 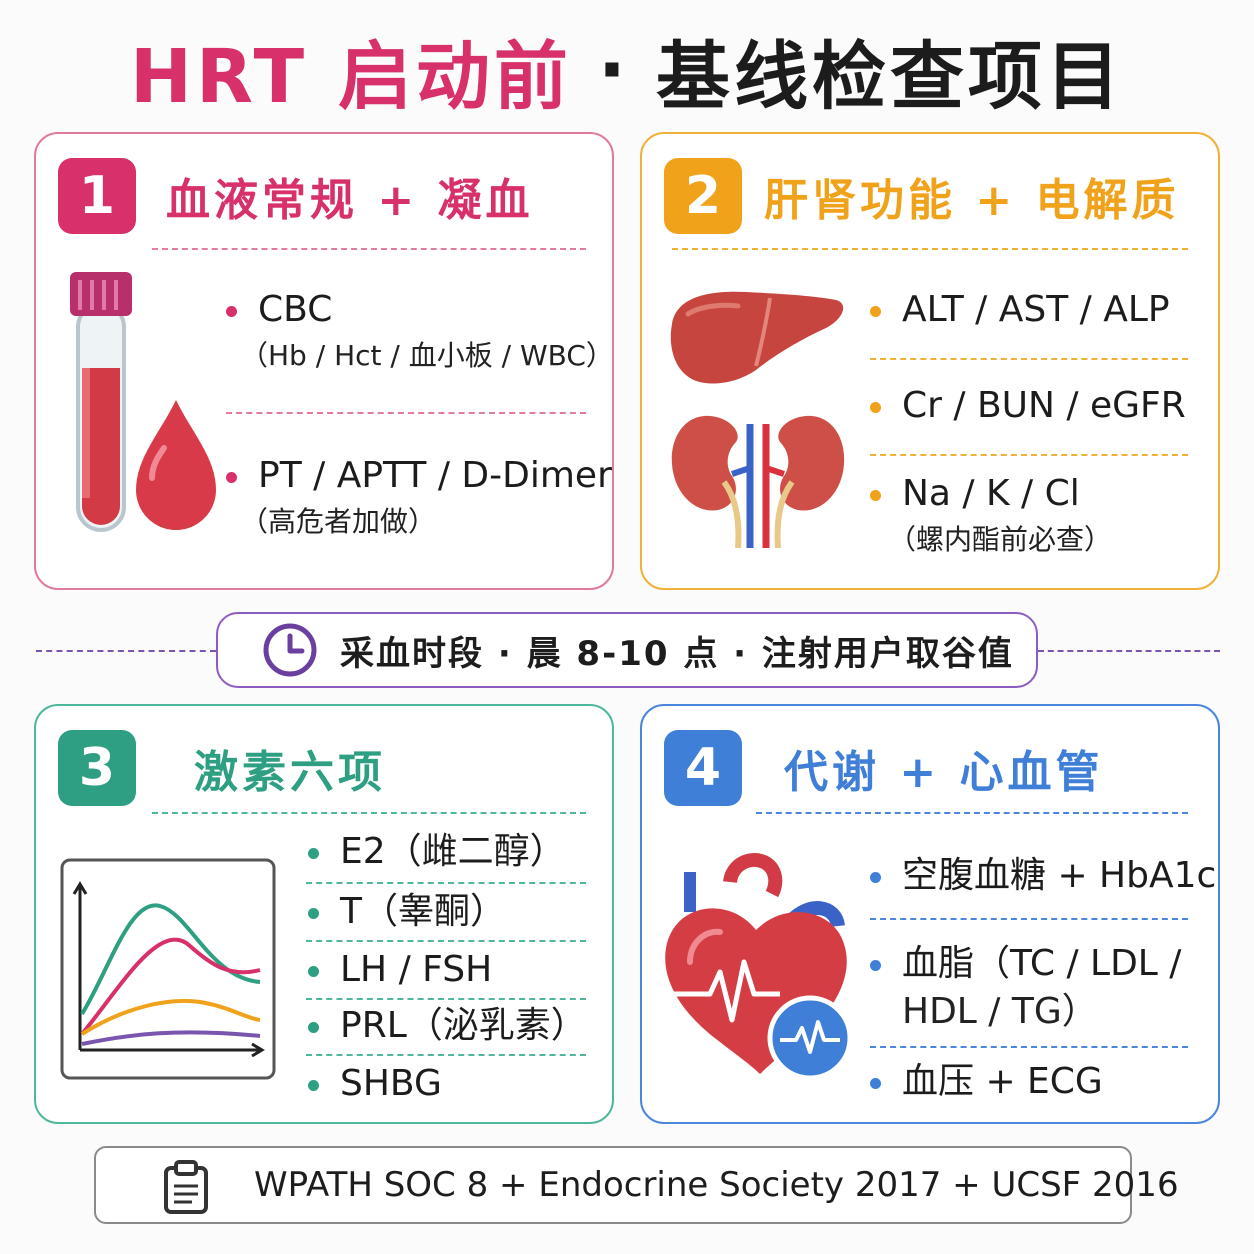 What do you see at coordinates (1129, 651) in the screenshot?
I see `banner-dash-right` at bounding box center [1129, 651].